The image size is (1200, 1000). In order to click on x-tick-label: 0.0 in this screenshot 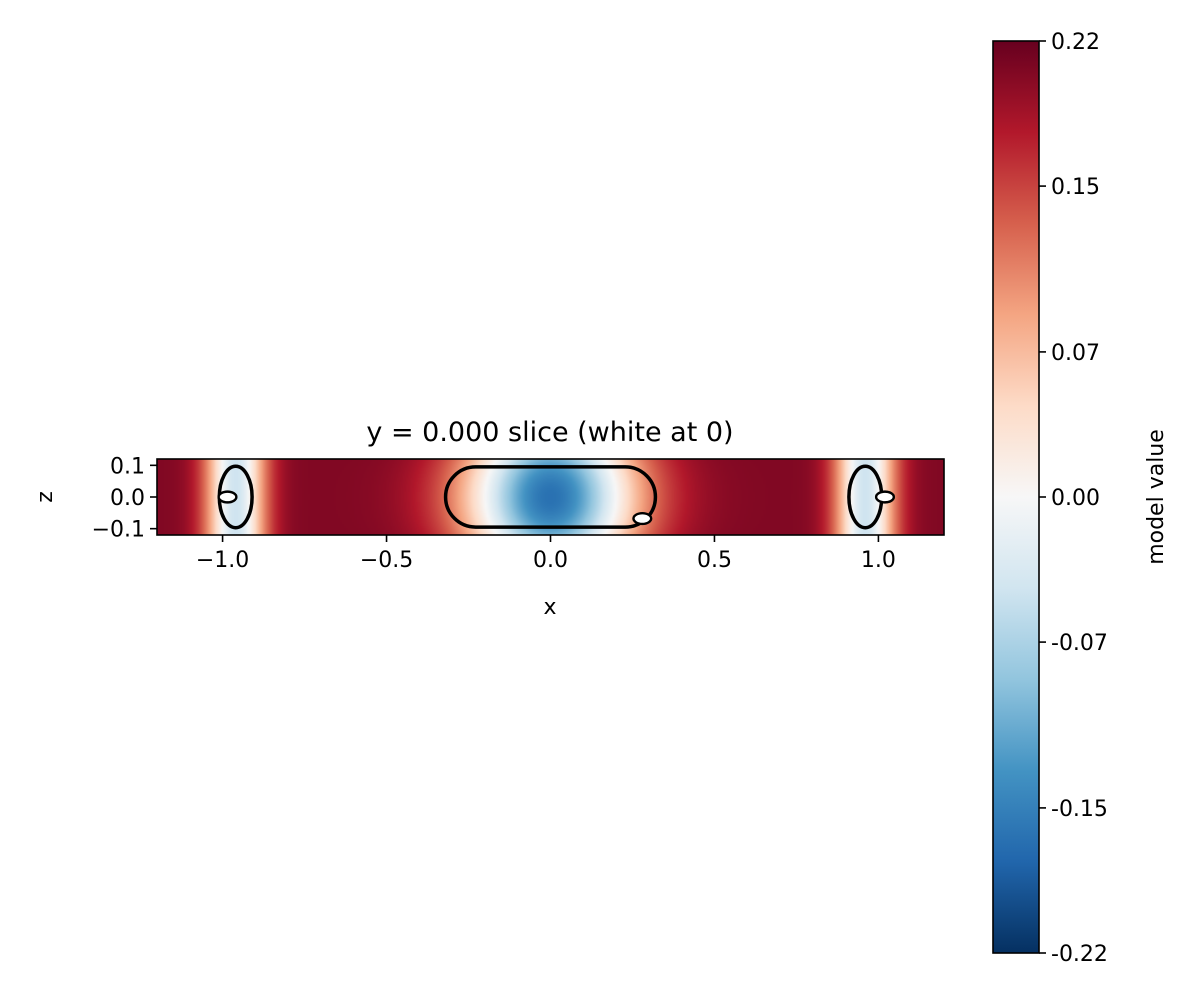, I will do `click(550, 560)`.